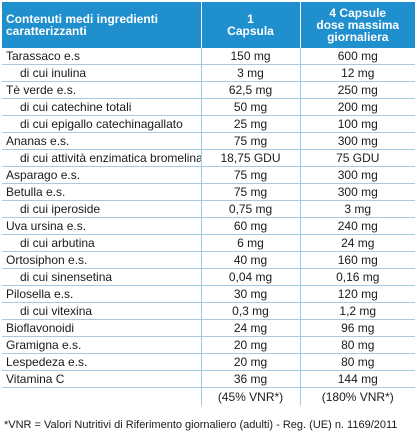  I want to click on max-dose-amount: 96 mg, so click(357, 328).